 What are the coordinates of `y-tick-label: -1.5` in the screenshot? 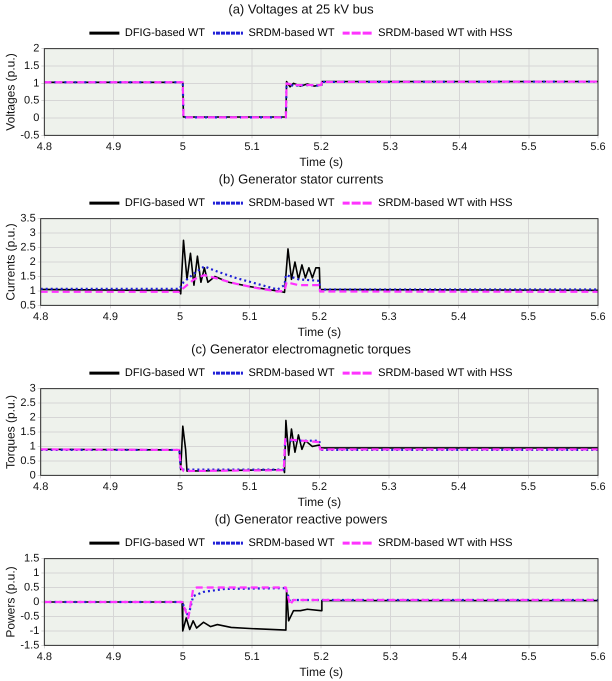 It's located at (30, 645).